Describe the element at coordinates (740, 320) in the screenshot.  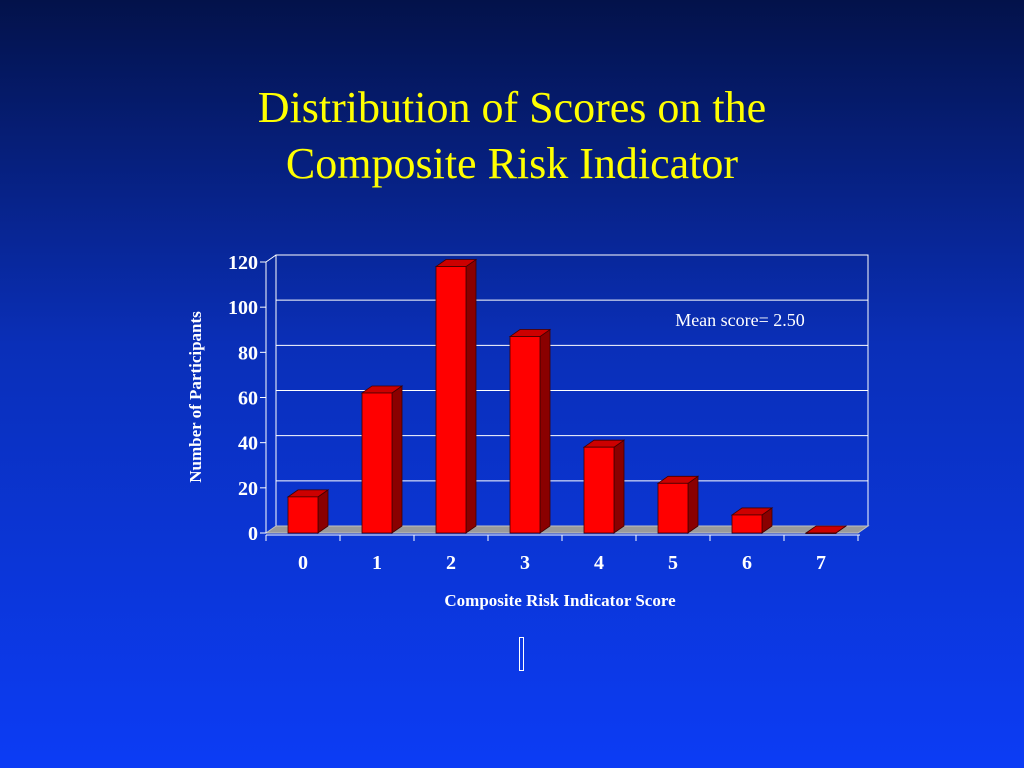
I see `mean-score-annotation: Mean score= 2.50` at that location.